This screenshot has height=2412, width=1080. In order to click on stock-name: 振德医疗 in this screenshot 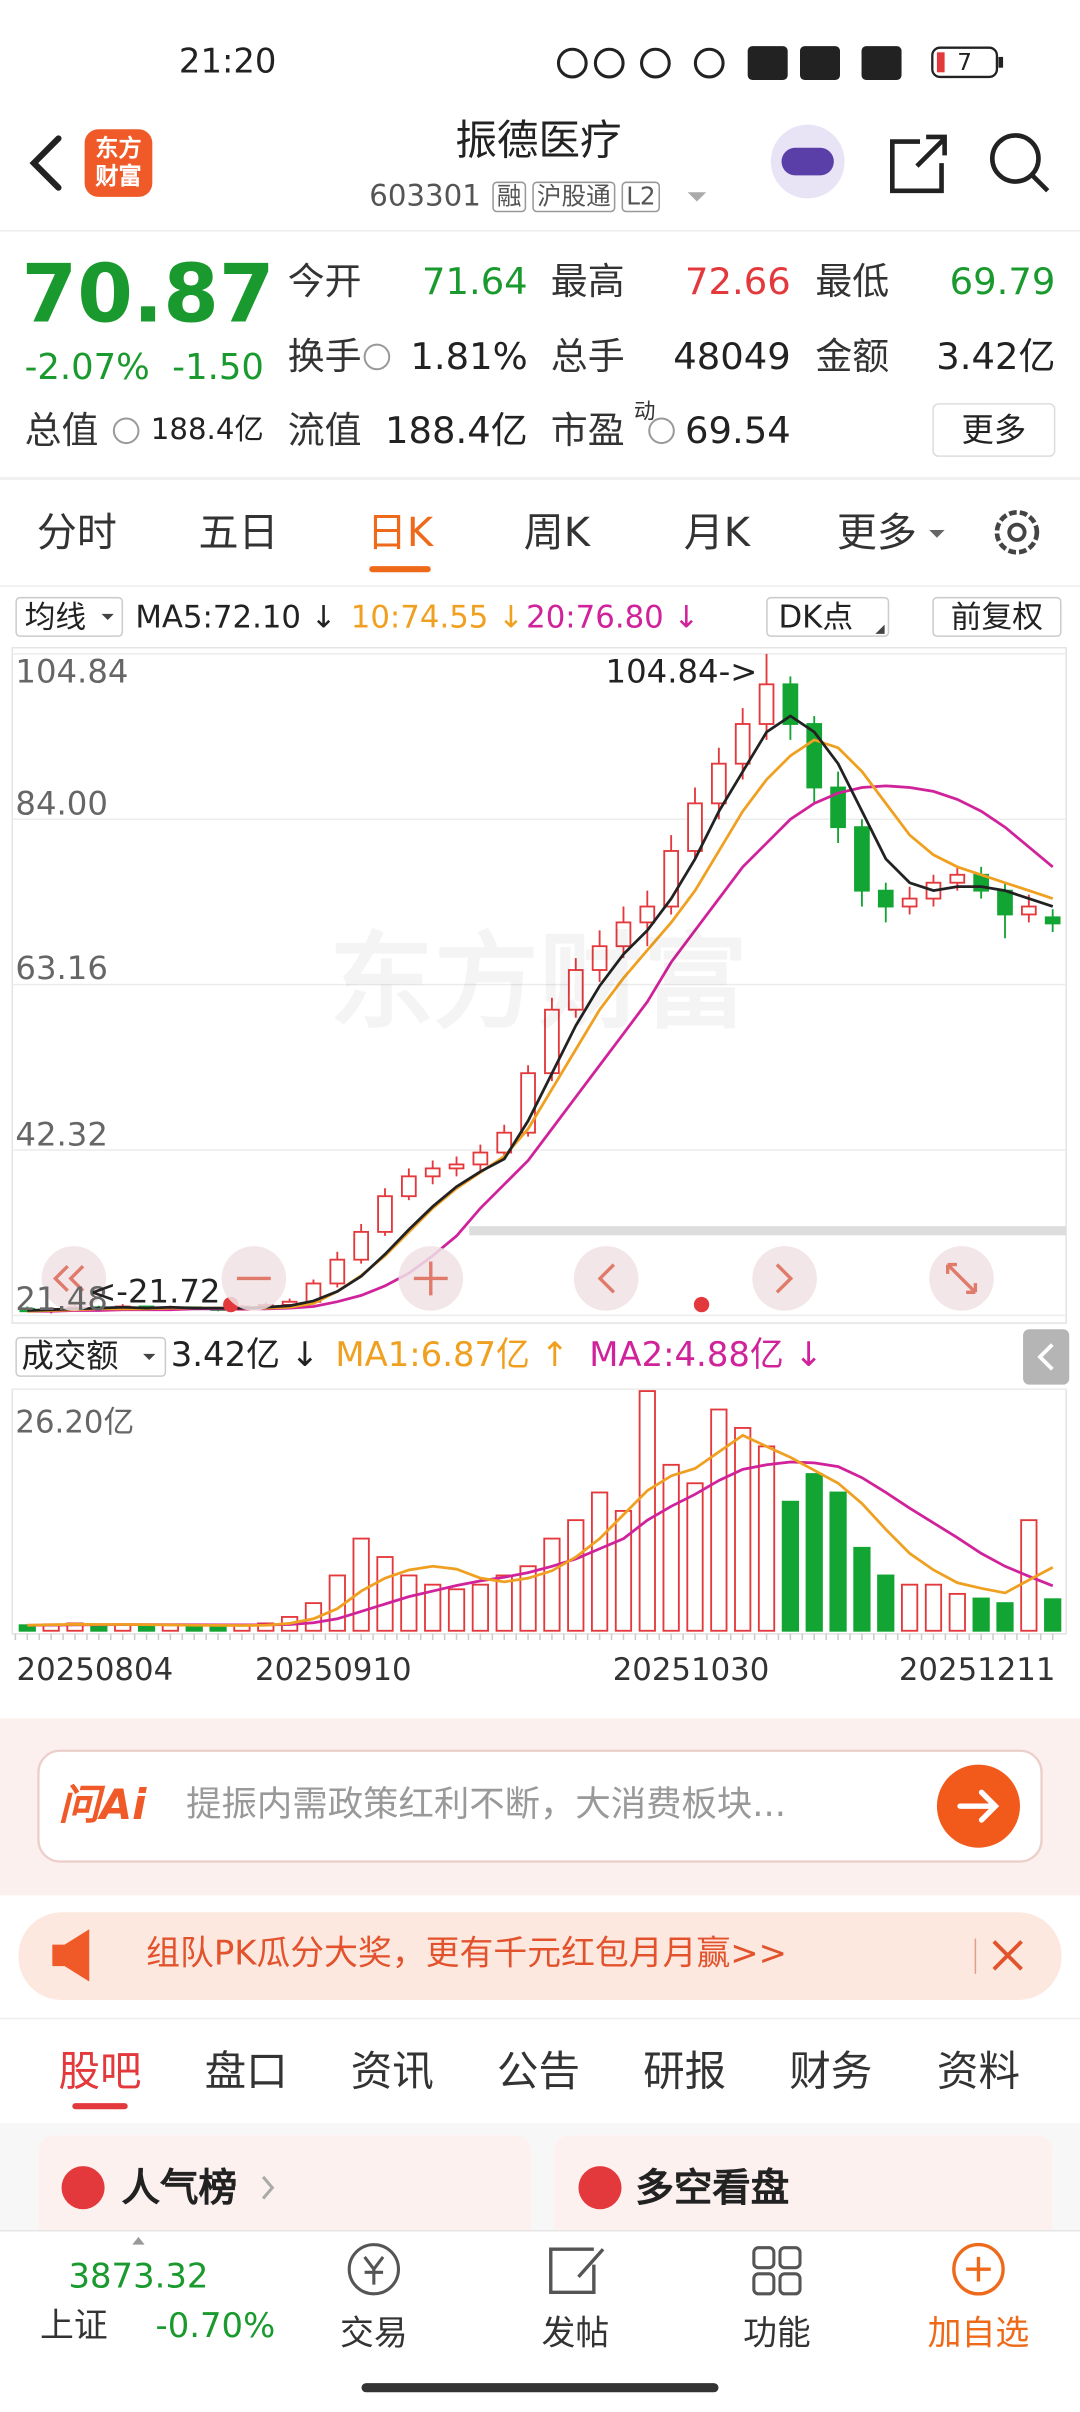, I will do `click(538, 141)`.